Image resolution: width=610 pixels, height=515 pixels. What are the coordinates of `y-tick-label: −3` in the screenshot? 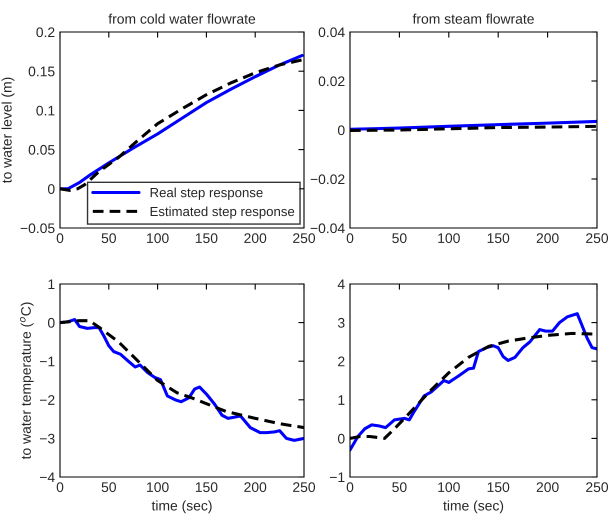 It's located at (47, 439).